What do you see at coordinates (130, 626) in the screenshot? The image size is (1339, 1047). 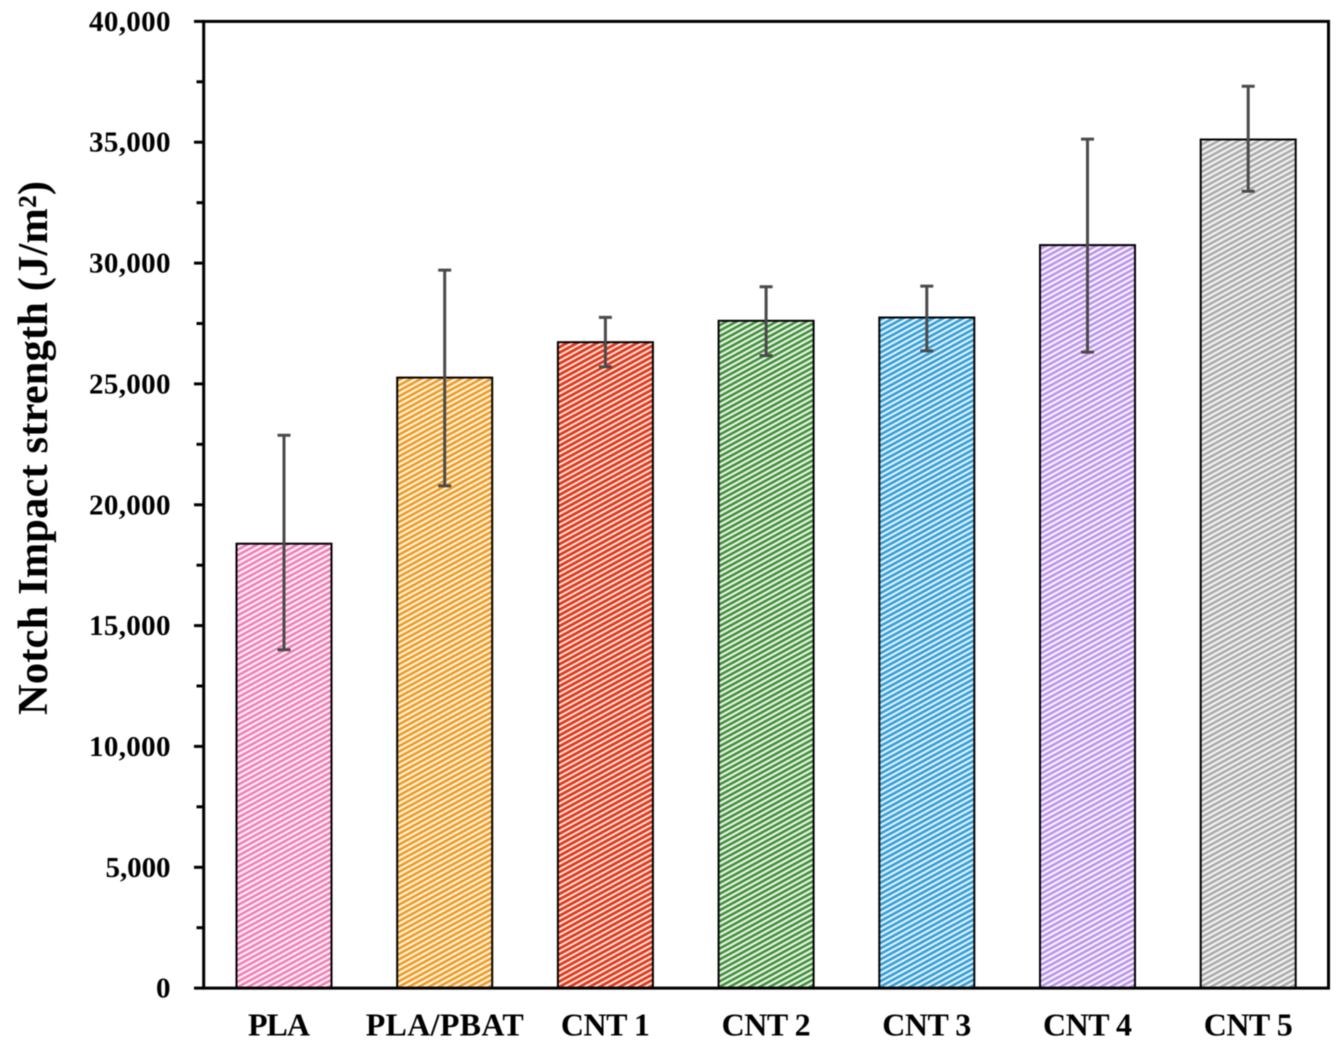 I see `svg-text: 15,000` at bounding box center [130, 626].